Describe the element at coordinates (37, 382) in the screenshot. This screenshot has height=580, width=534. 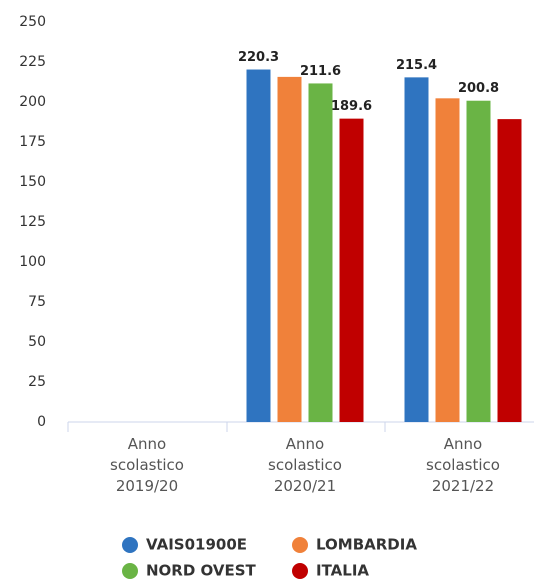
I see `y-tick-label: 25` at that location.